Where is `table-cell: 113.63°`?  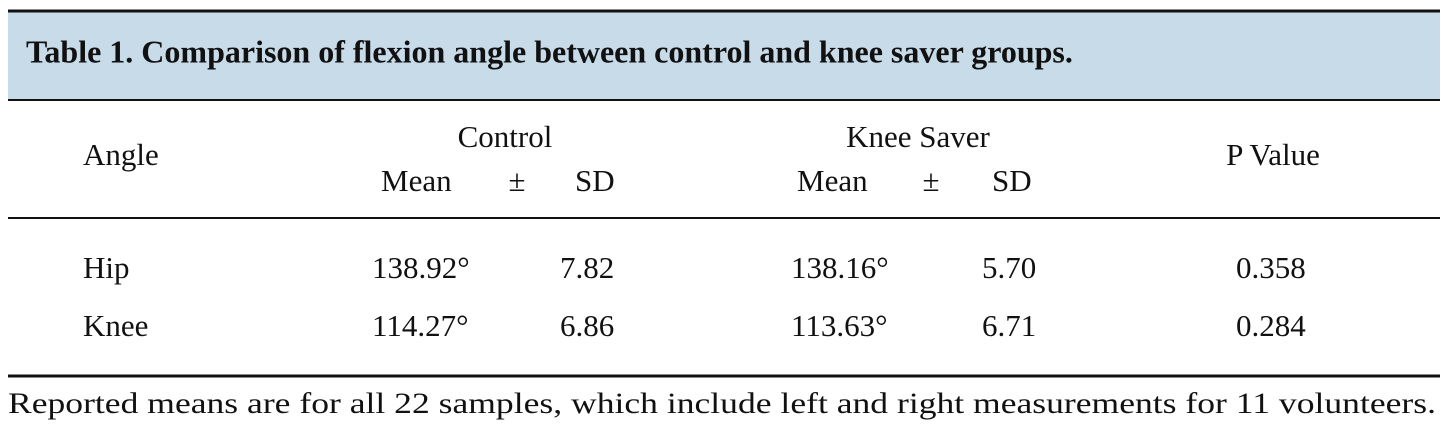 table-cell: 113.63° is located at coordinates (839, 325).